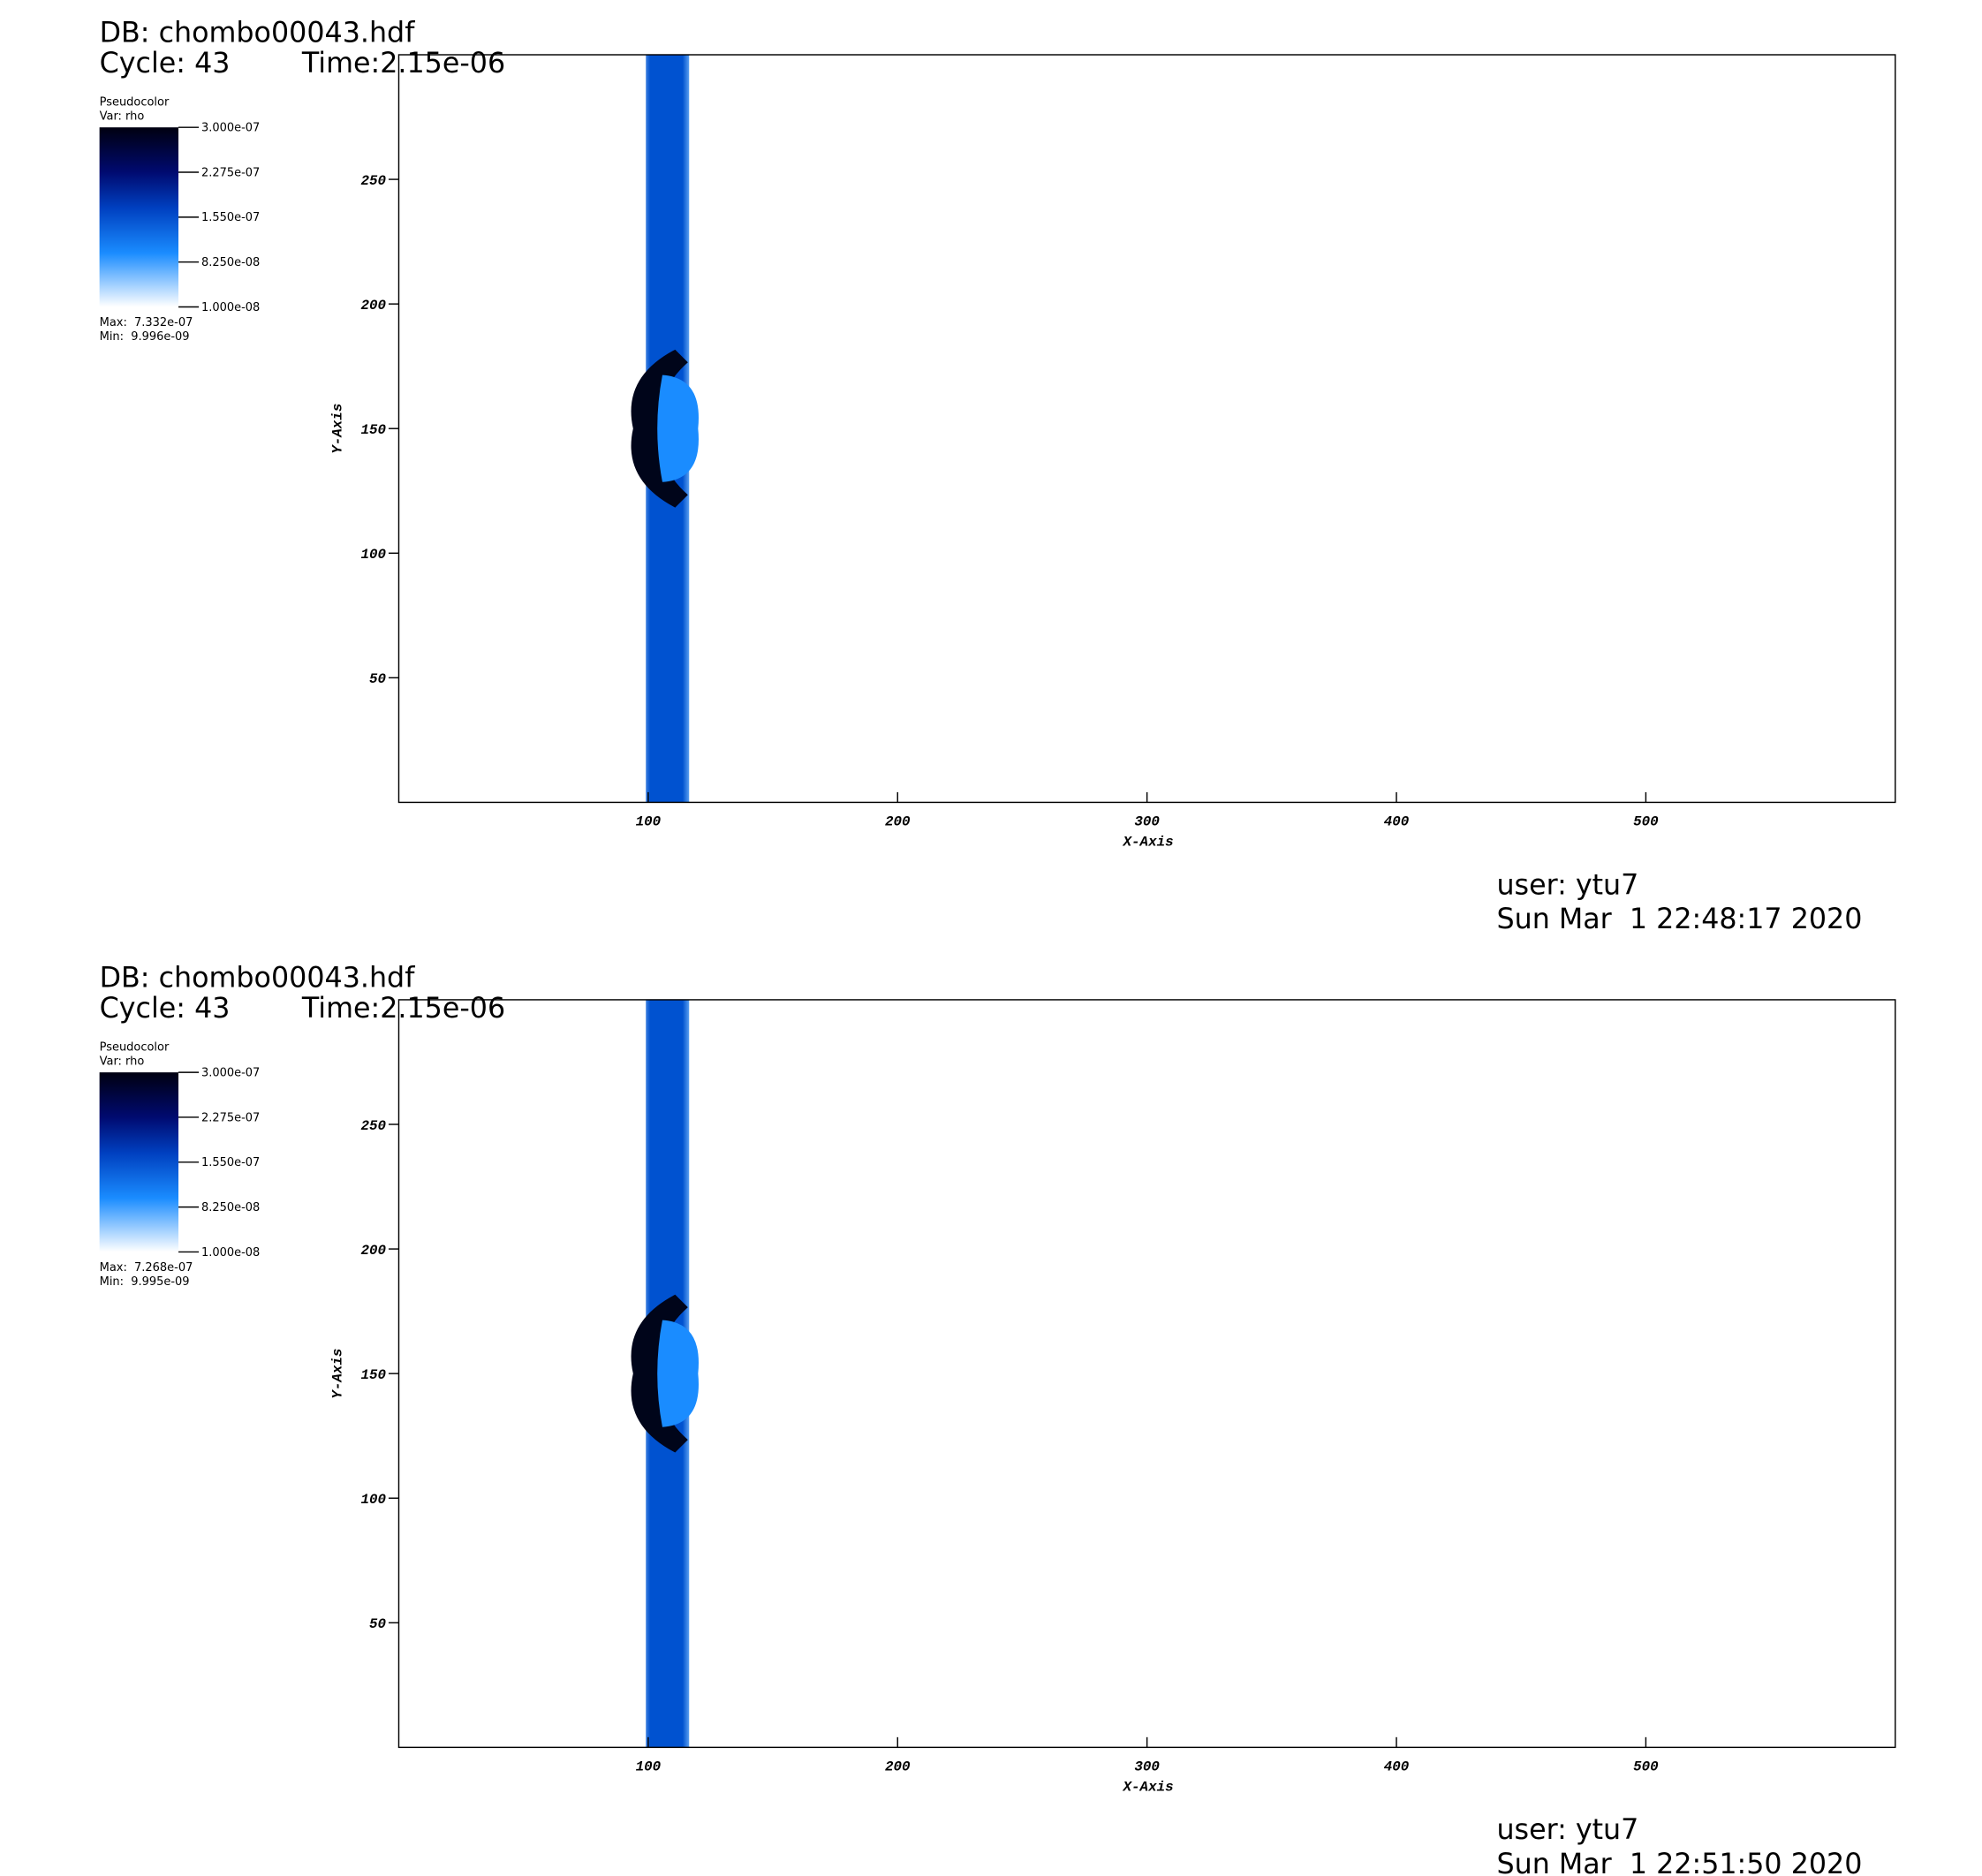 This screenshot has width=1982, height=1876. I want to click on timestamp: Sun Mar 1 22:51:50 2020, so click(1679, 1863).